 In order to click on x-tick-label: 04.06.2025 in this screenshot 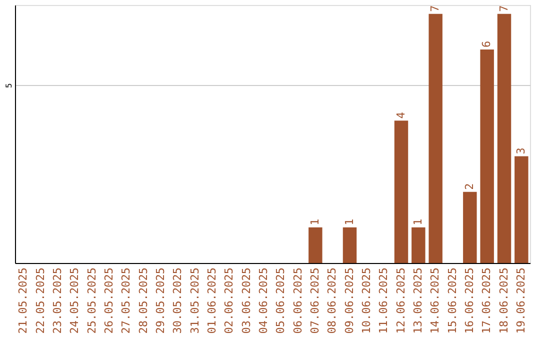, I will do `click(263, 301)`.